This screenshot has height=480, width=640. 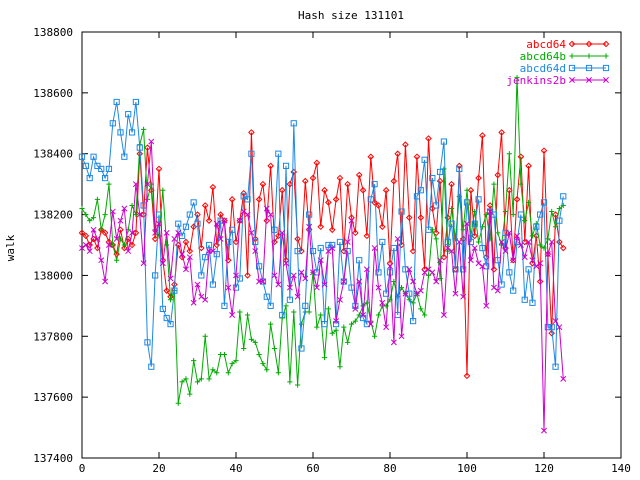 I want to click on x-tick-label: 20, so click(x=158, y=468).